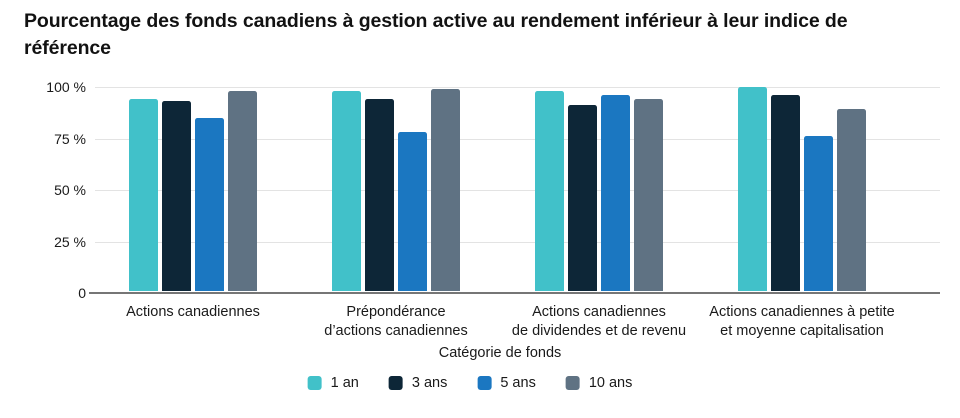  I want to click on legend-item-5-ans: 5 ans, so click(506, 383).